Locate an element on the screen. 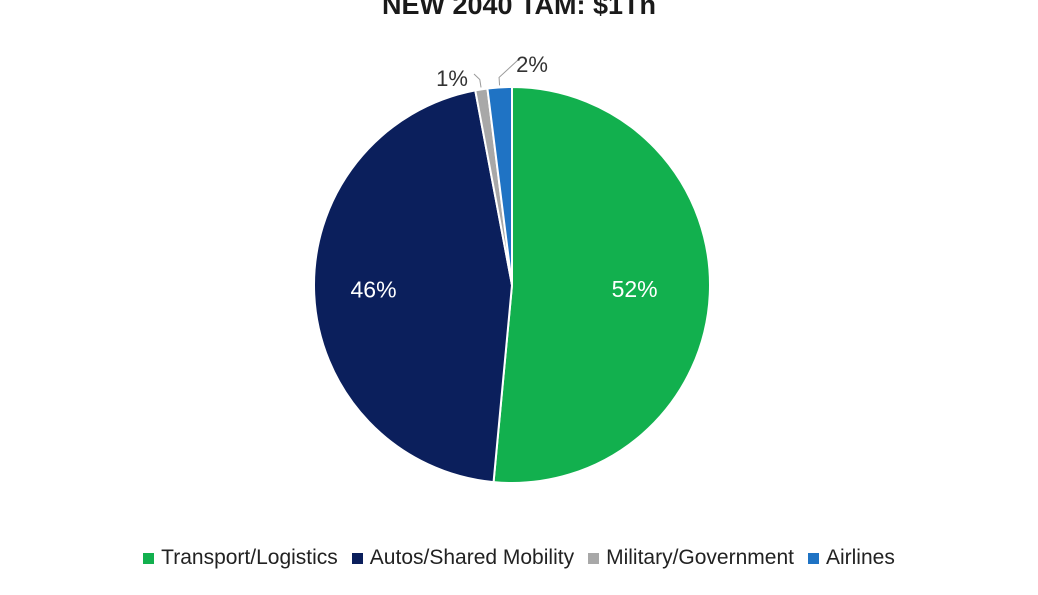  legend-item-airlines: Airlines is located at coordinates (851, 558).